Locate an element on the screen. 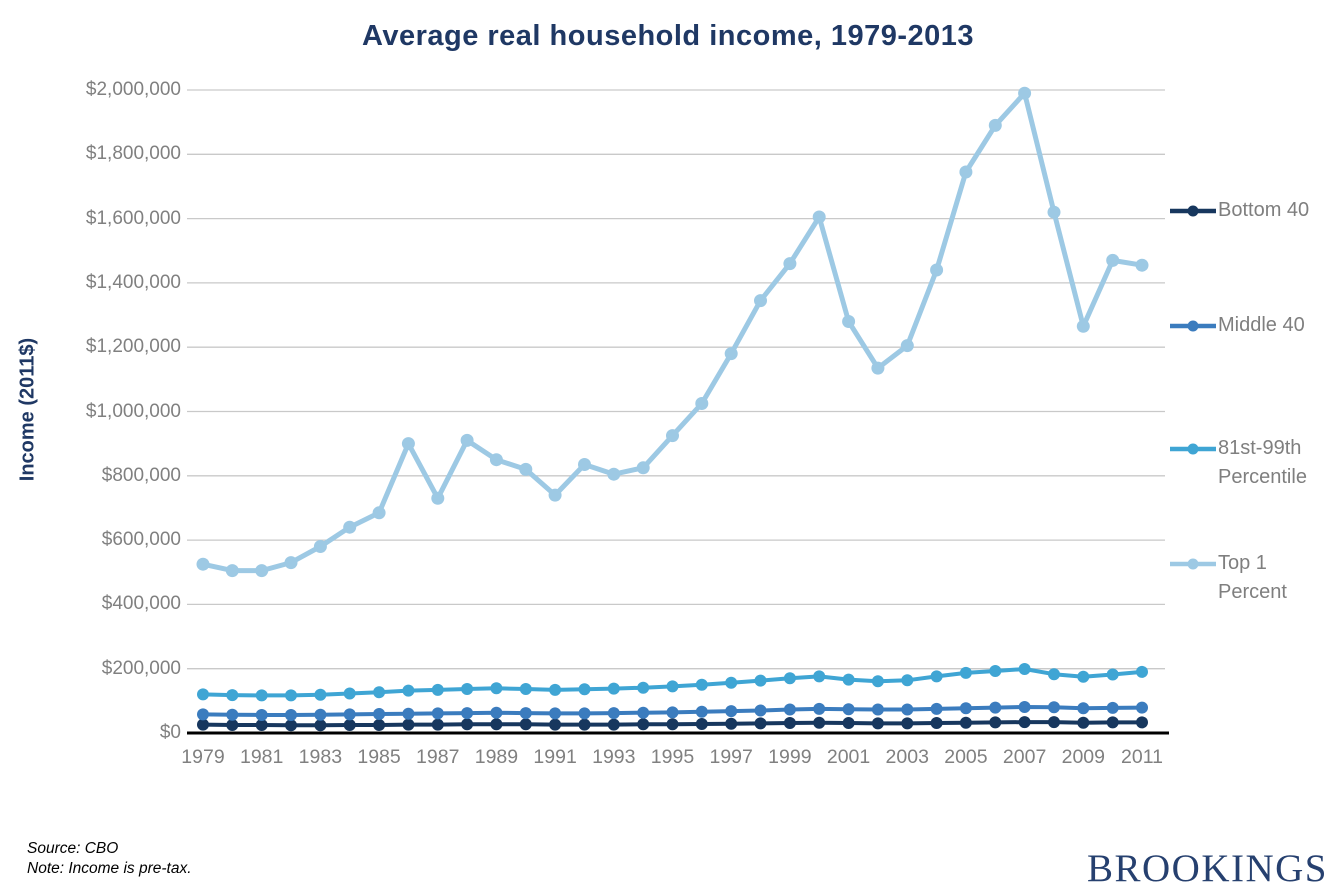  legend-label: Middle 40 is located at coordinates (1261, 325).